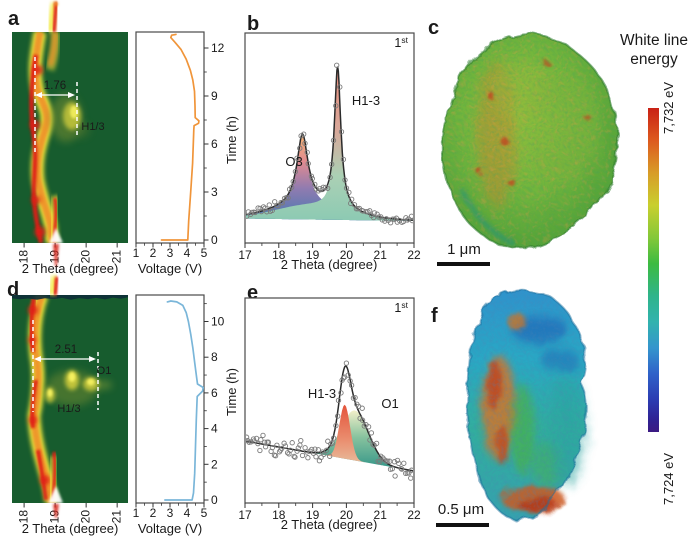 The width and height of the screenshot is (692, 544). I want to click on panel-d-heatmap: d 2.51 O1 H1/3 18 19 20 21 2 Theta (degree, so click(67, 405).